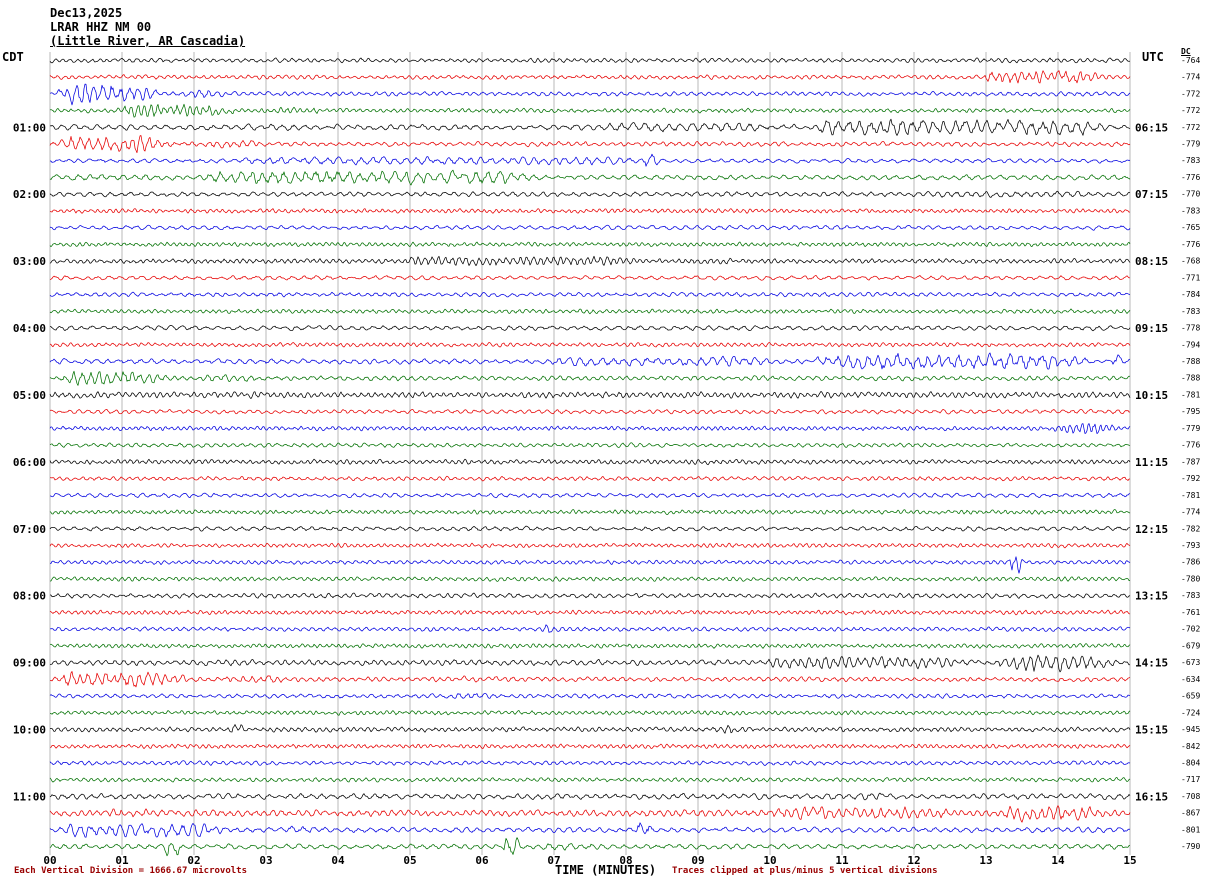 This screenshot has height=886, width=1210. I want to click on utc-hour-label: 06:15, so click(1151, 127).